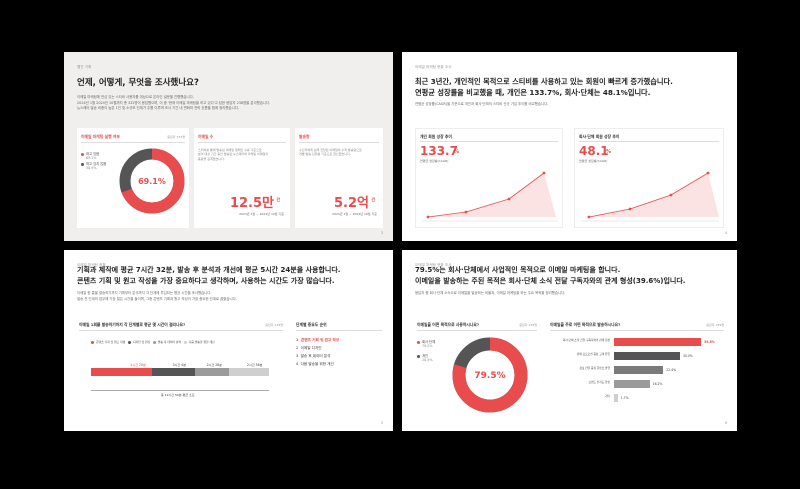  I want to click on donut-center-label: 69.1%, so click(152, 181).